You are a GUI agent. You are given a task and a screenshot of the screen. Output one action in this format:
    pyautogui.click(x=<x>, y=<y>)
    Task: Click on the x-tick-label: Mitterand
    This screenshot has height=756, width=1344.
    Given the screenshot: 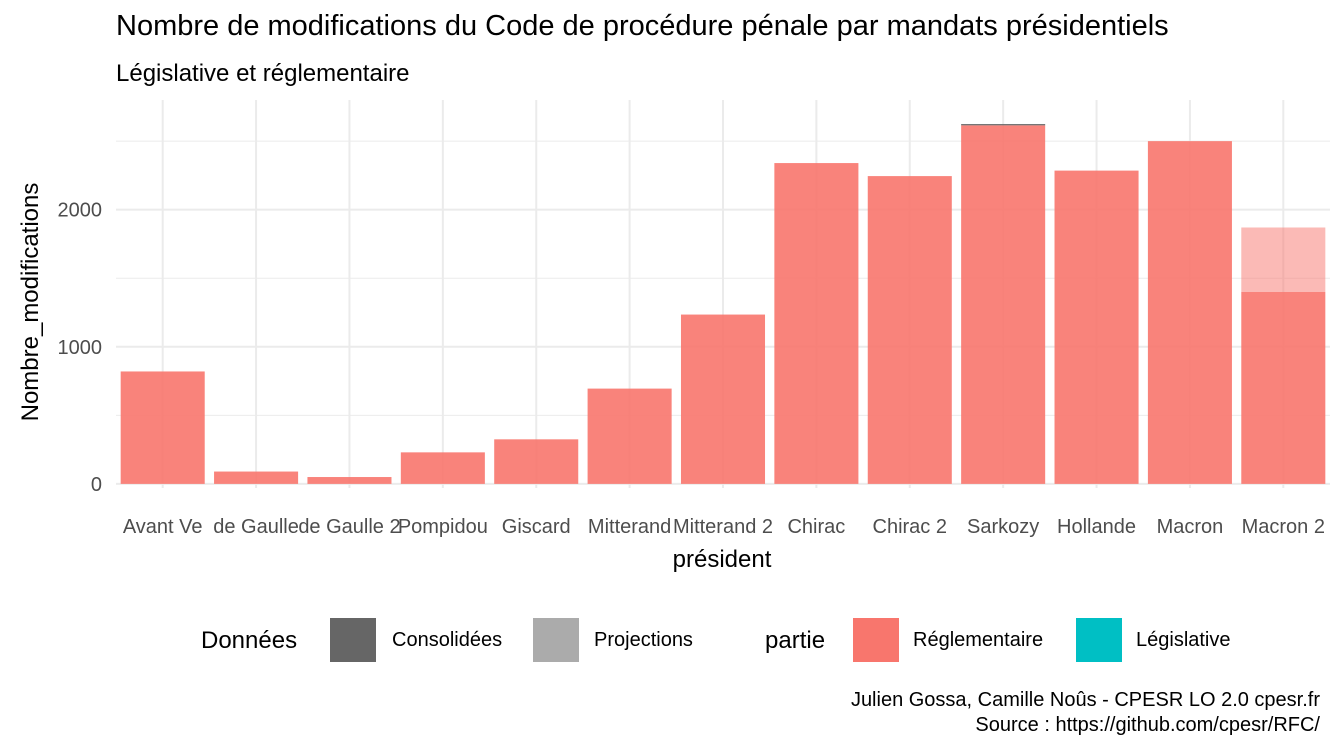 What is the action you would take?
    pyautogui.click(x=629, y=527)
    